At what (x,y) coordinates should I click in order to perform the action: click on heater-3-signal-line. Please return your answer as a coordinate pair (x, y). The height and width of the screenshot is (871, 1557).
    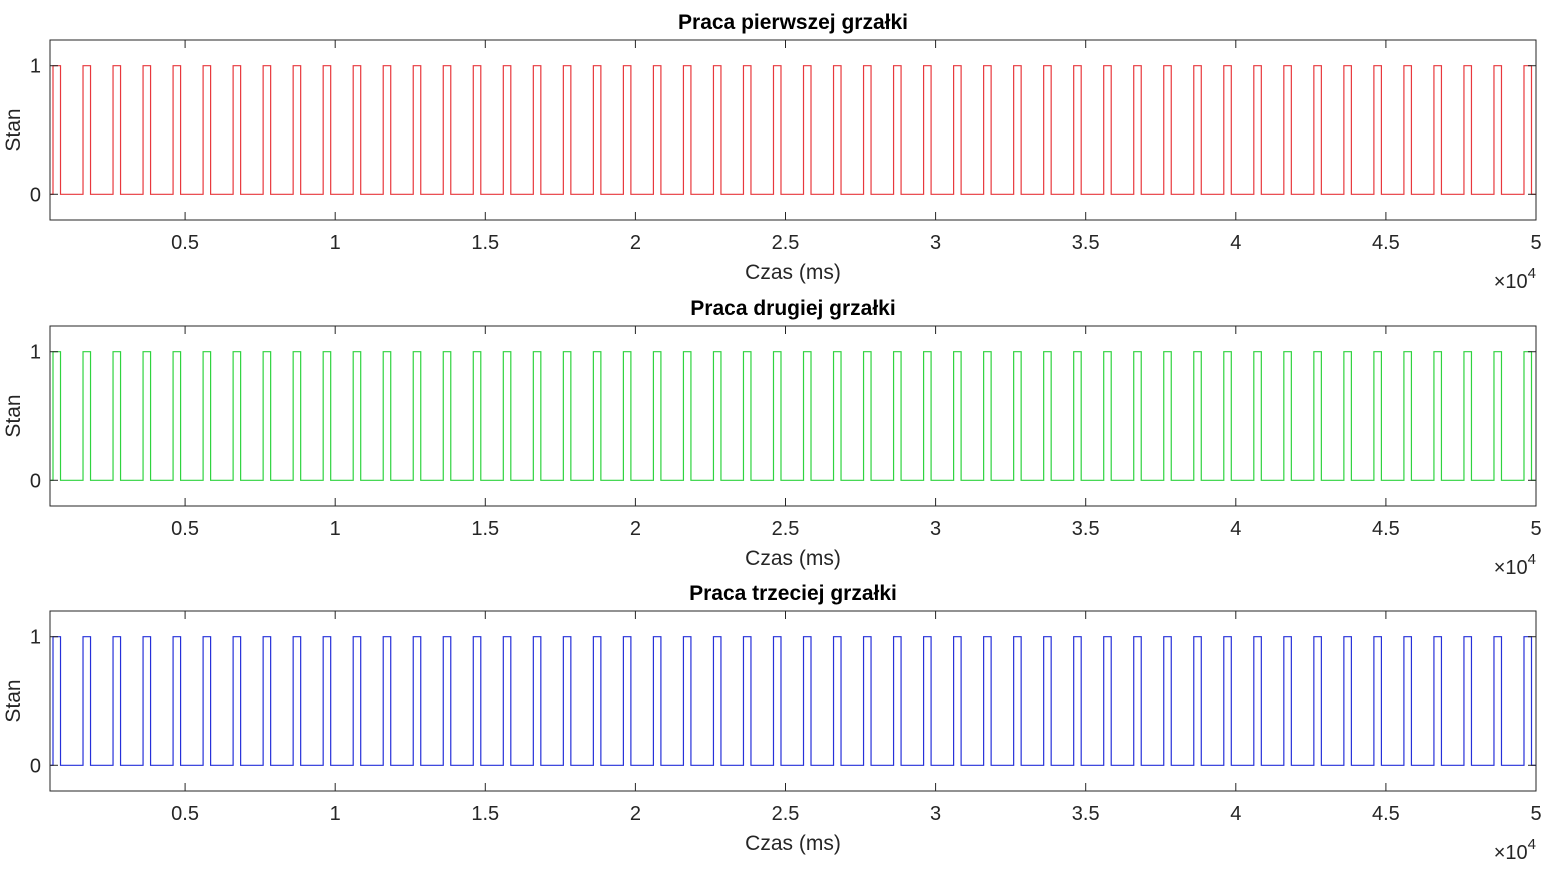
    Looking at the image, I should click on (793, 701).